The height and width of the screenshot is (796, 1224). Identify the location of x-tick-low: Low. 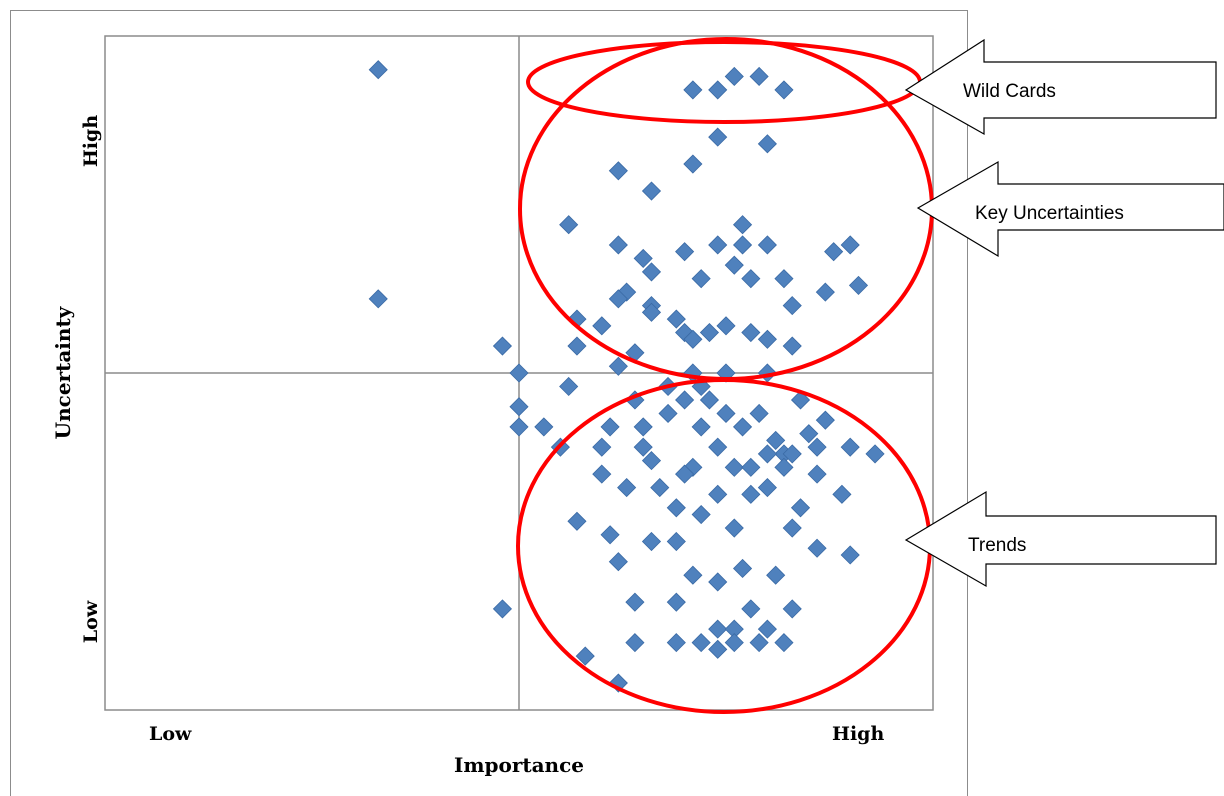
(170, 734).